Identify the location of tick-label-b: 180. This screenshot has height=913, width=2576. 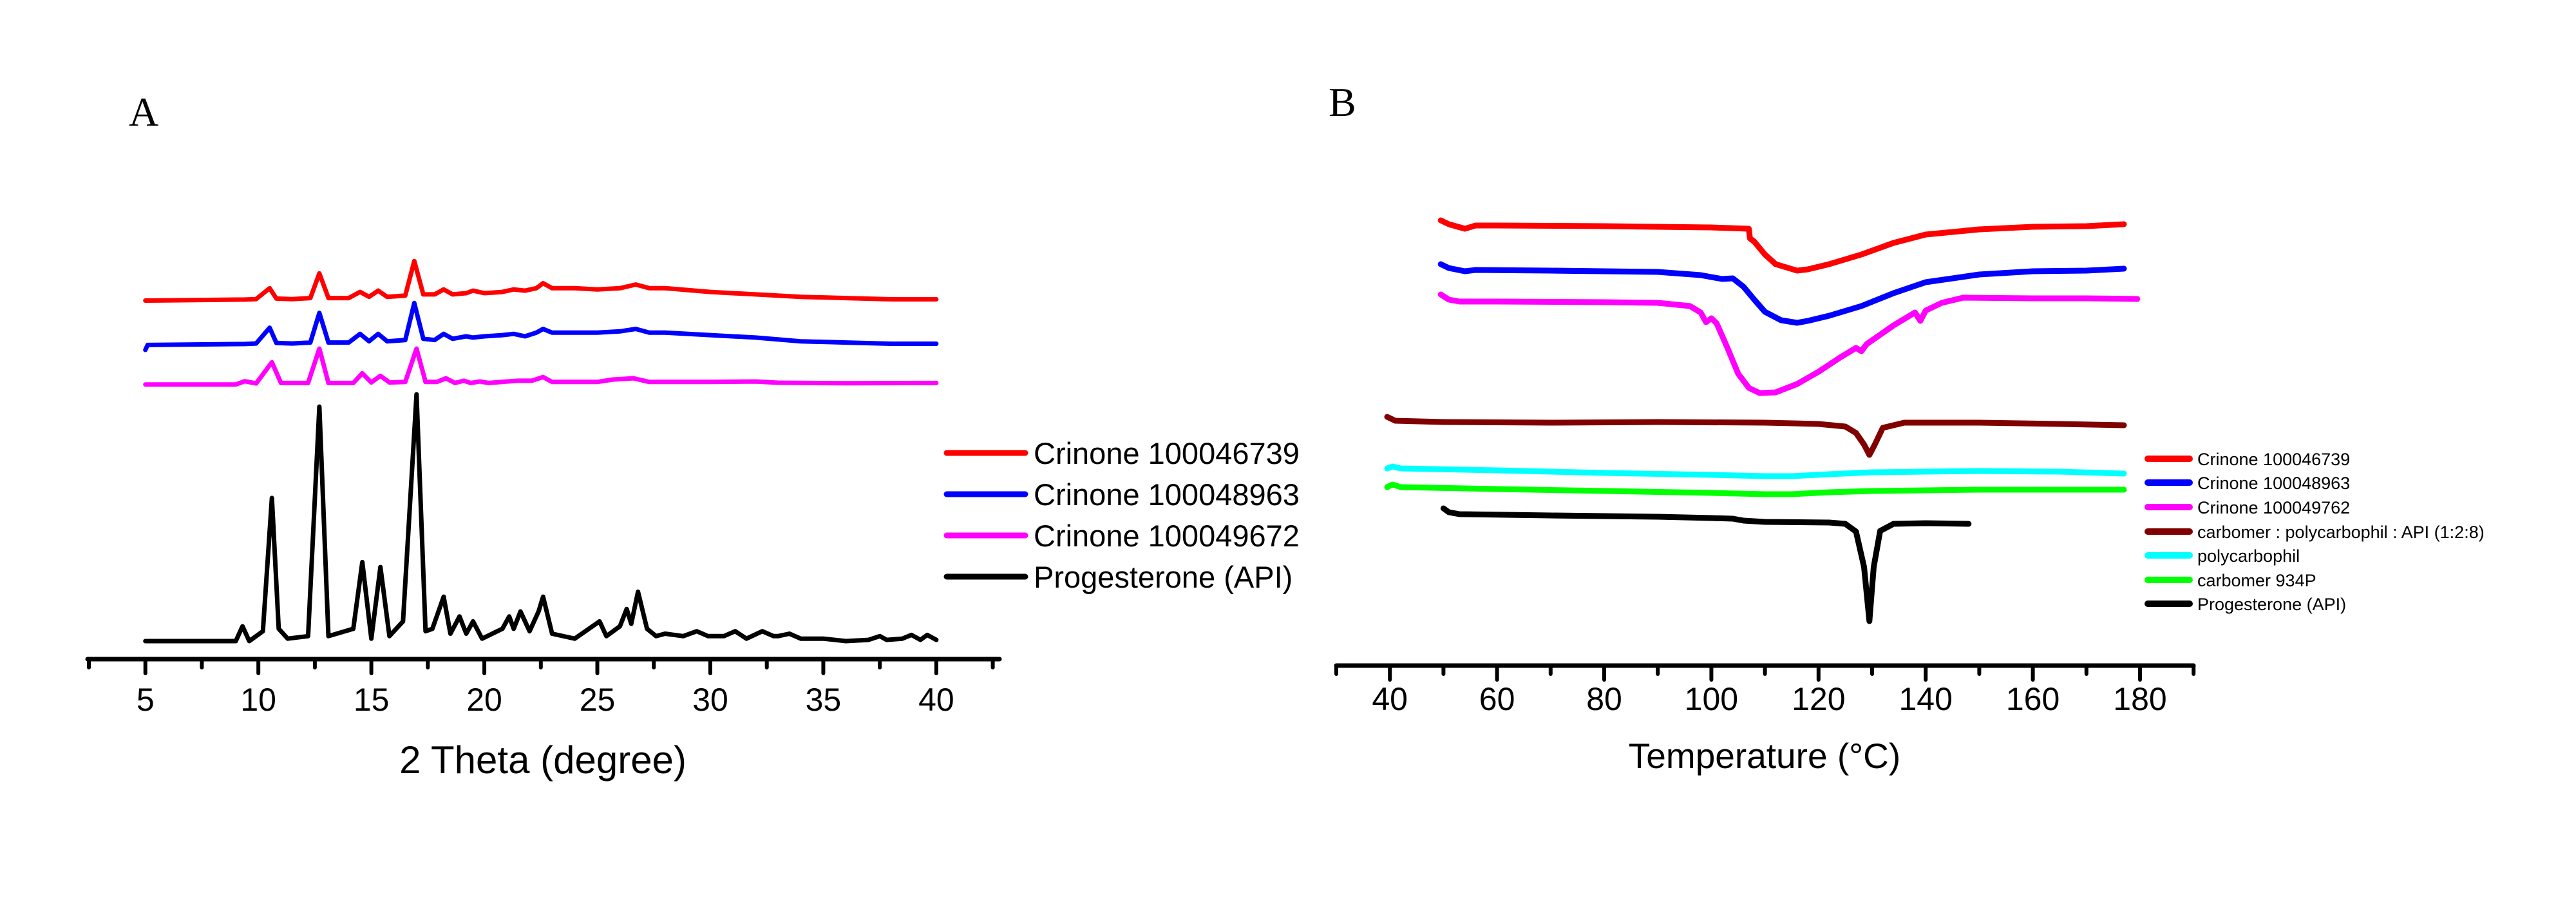
(2139, 699).